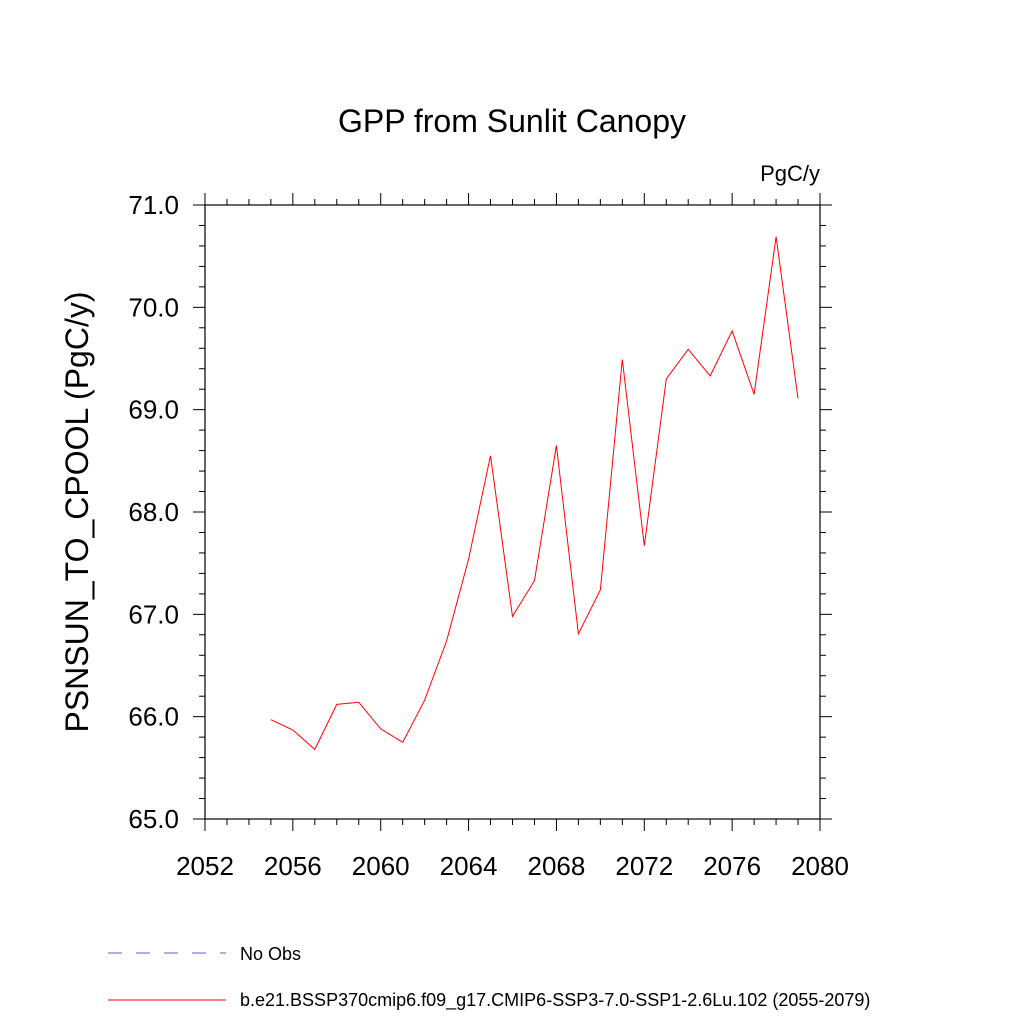 The image size is (1024, 1024). What do you see at coordinates (205, 866) in the screenshot?
I see `x-tick-label: 2052` at bounding box center [205, 866].